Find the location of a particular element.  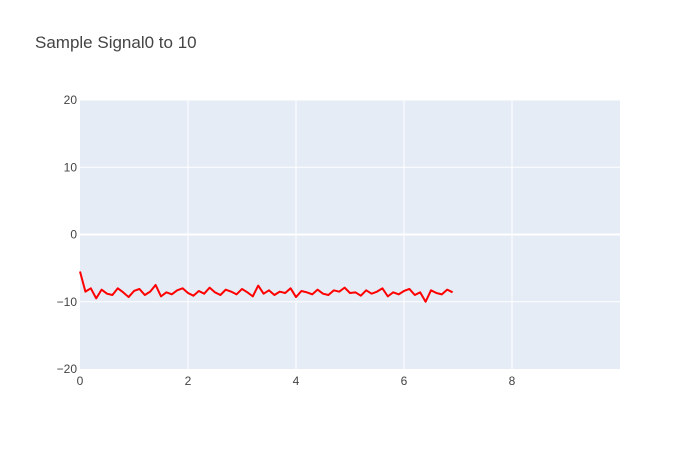

x-tick-label: 8 is located at coordinates (512, 381).